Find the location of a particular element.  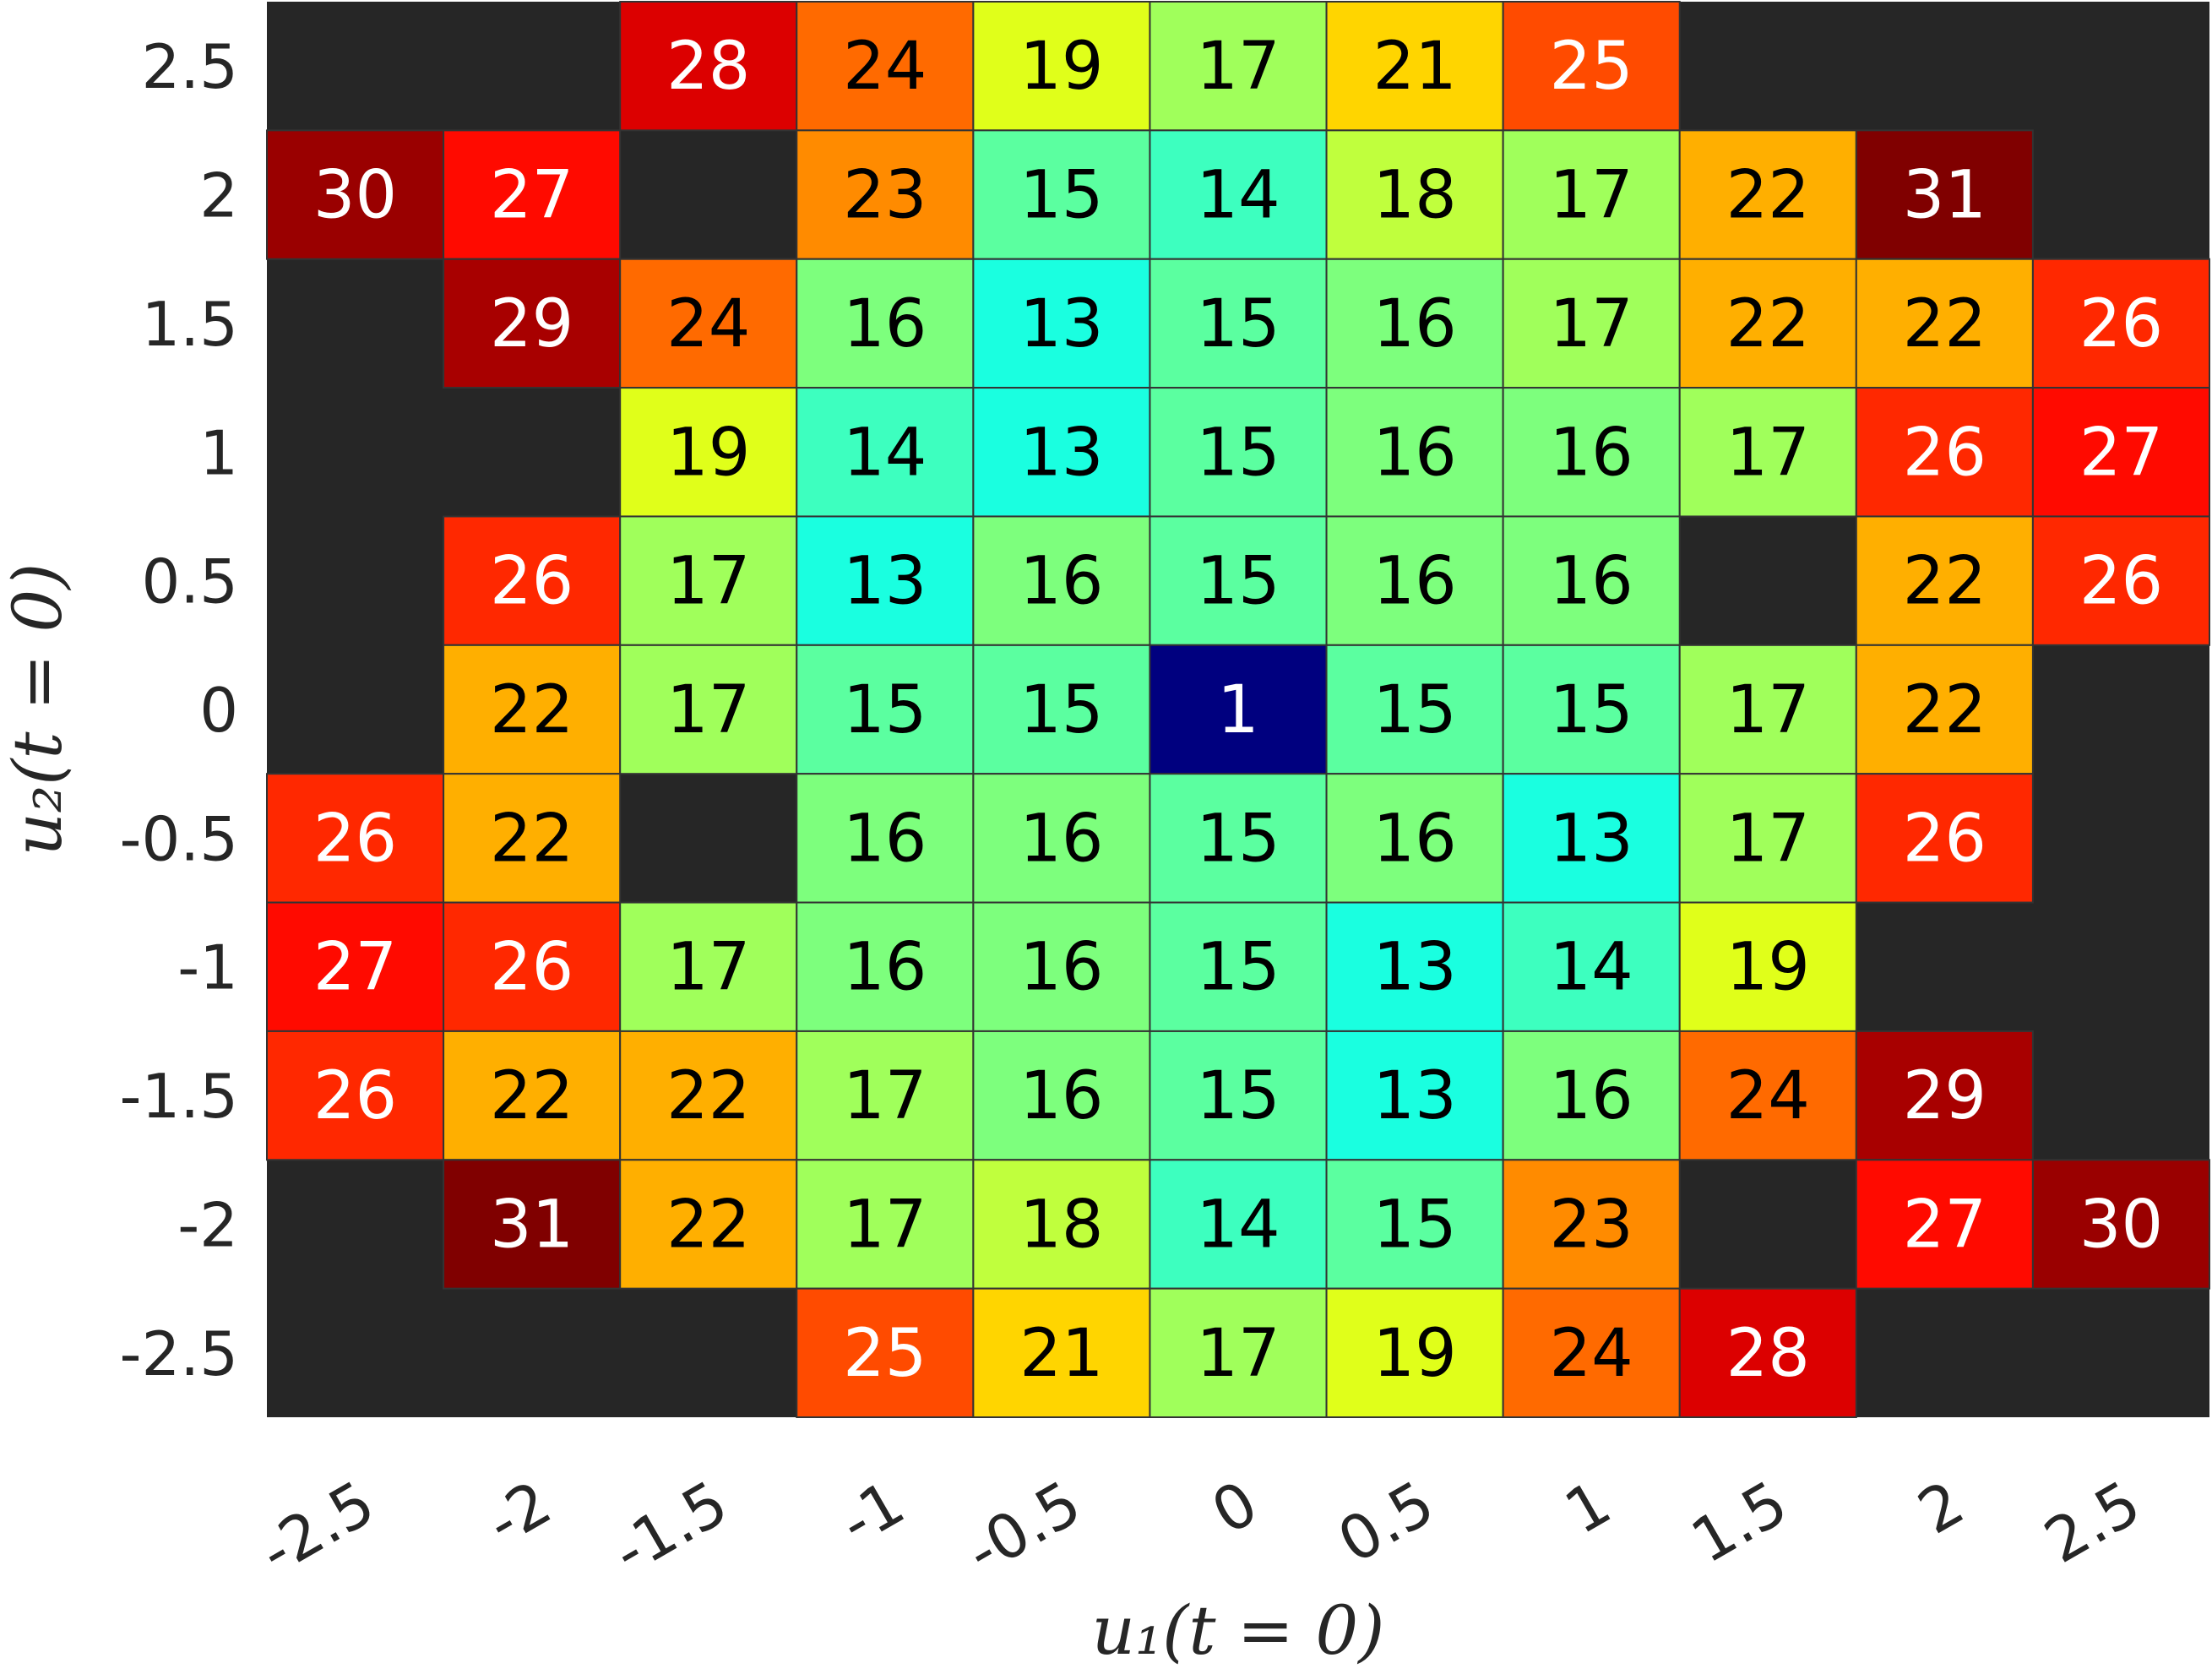

y-tick-label: 2 is located at coordinates (218, 196).